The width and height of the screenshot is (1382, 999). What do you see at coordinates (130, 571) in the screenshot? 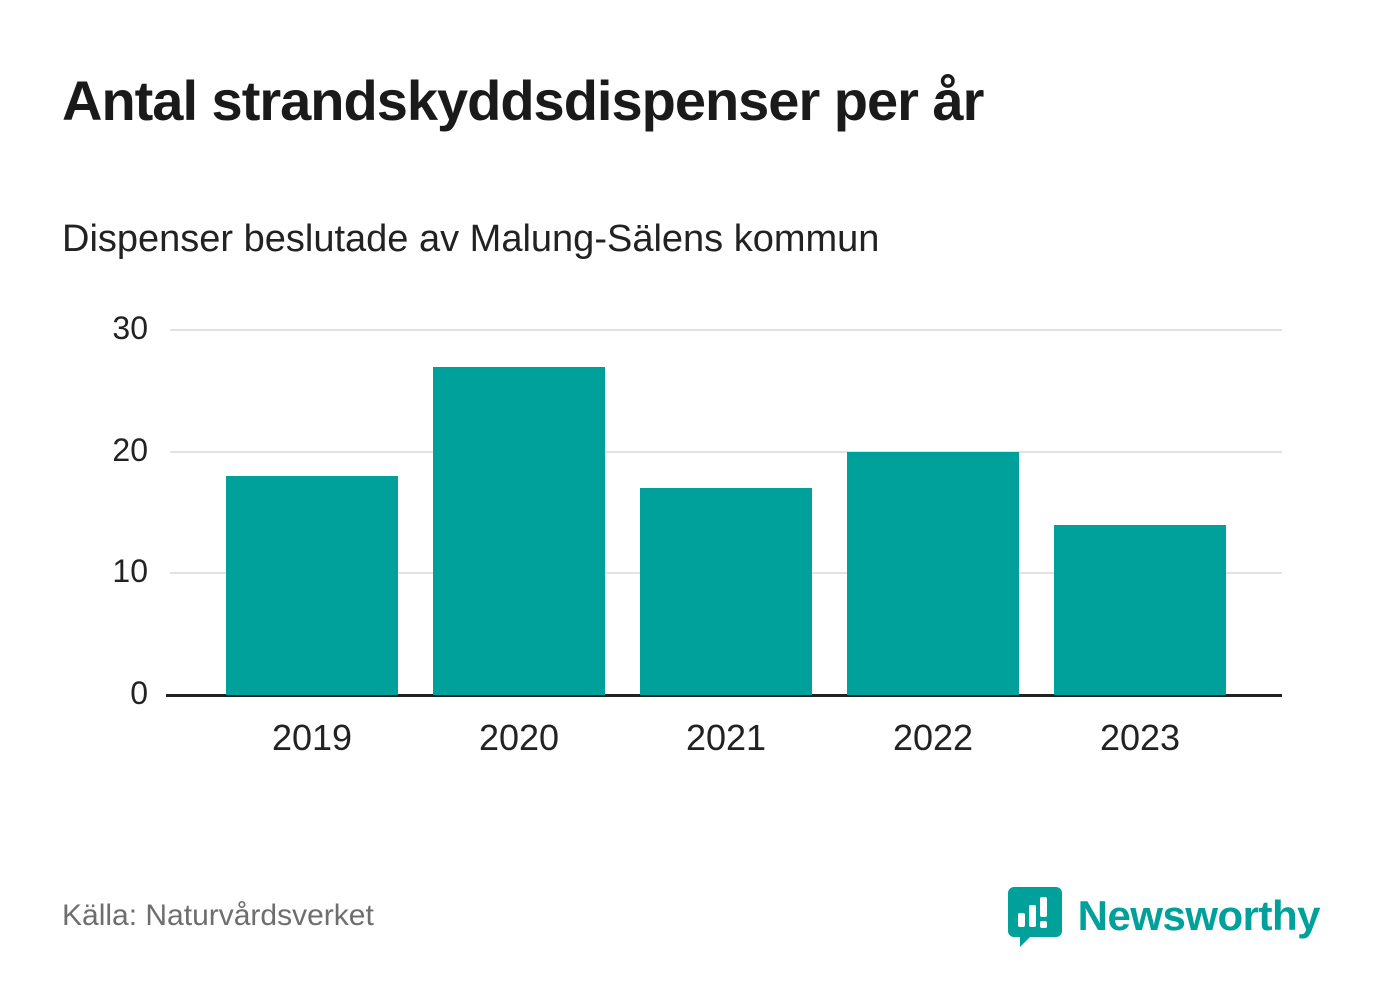
I see `y-tick-label-10: 10` at bounding box center [130, 571].